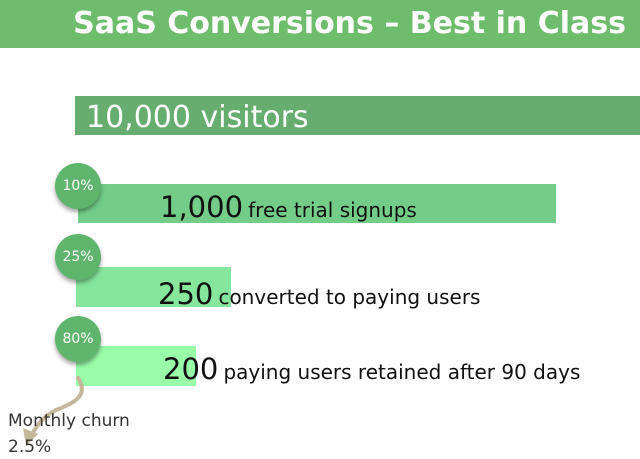 The width and height of the screenshot is (640, 459). I want to click on retained-label: 200 paying users retained after 90 days, so click(371, 369).